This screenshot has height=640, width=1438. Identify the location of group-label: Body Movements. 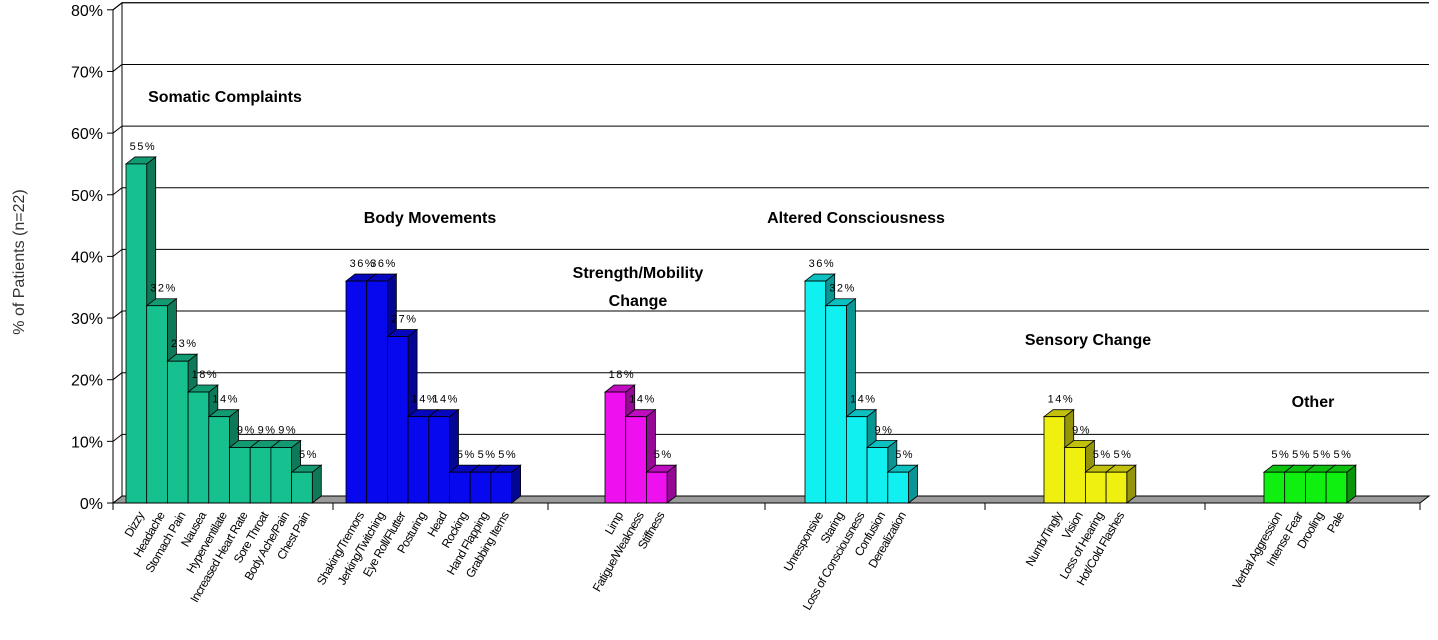
(430, 218).